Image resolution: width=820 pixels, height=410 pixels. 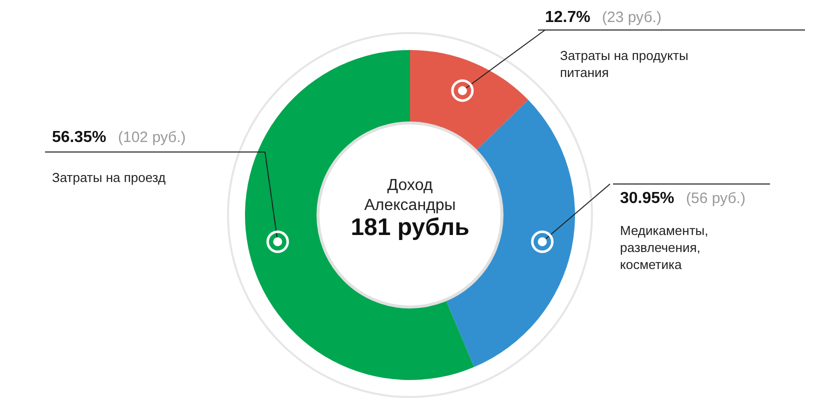 I want to click on text: Доход Александры, so click(x=410, y=195).